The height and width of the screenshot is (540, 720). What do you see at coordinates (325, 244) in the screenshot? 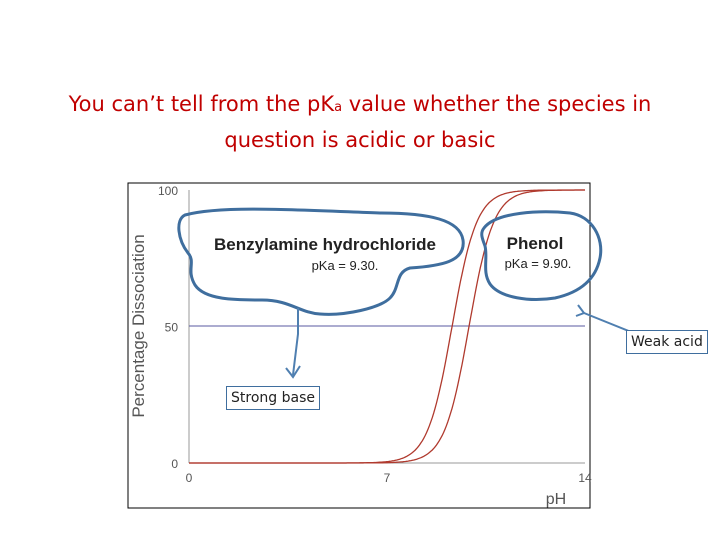
I see `series-label-benzylamine: Benzylamine hydrochloride` at bounding box center [325, 244].